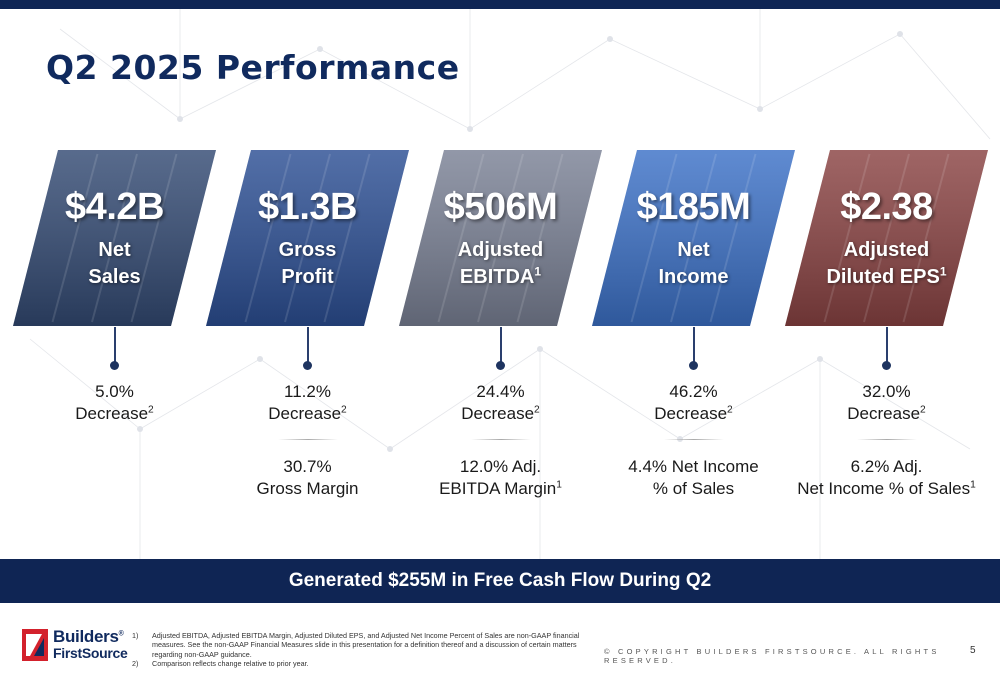 The height and width of the screenshot is (685, 1000). I want to click on change-value: 24.4%, so click(500, 391).